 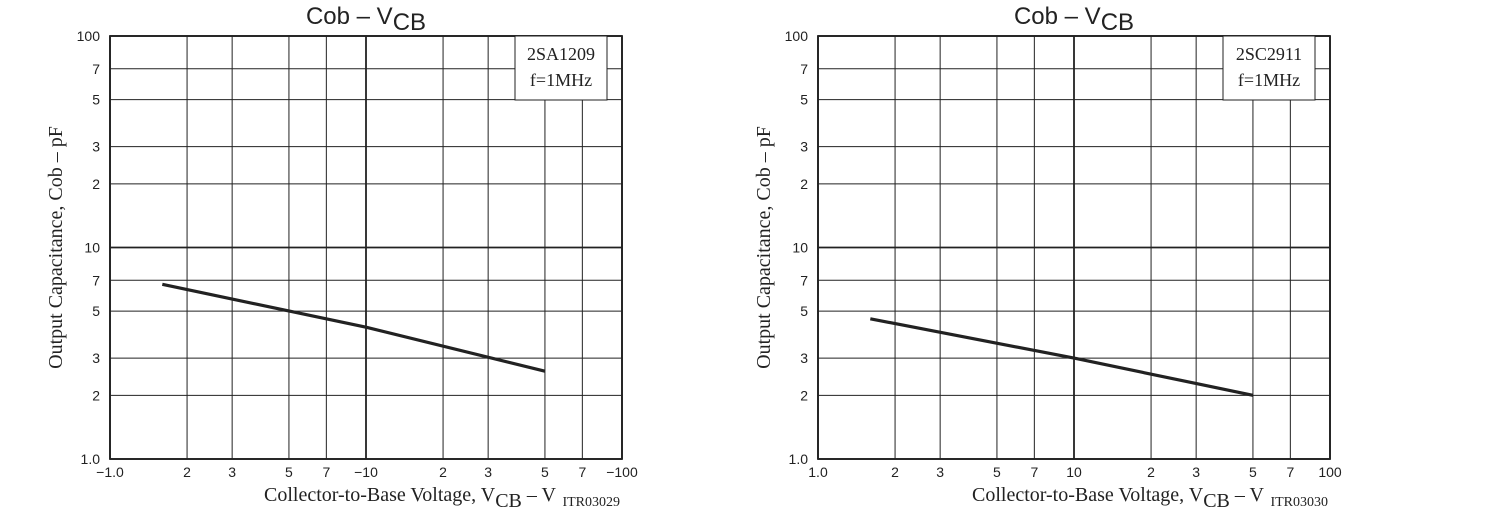 What do you see at coordinates (1299, 502) in the screenshot?
I see `figure-code: ITR03030` at bounding box center [1299, 502].